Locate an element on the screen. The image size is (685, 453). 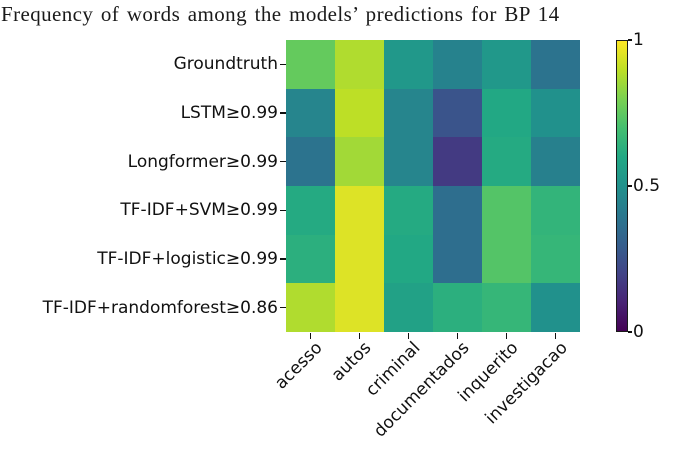
x-tick-label: acesso is located at coordinates (299, 366).